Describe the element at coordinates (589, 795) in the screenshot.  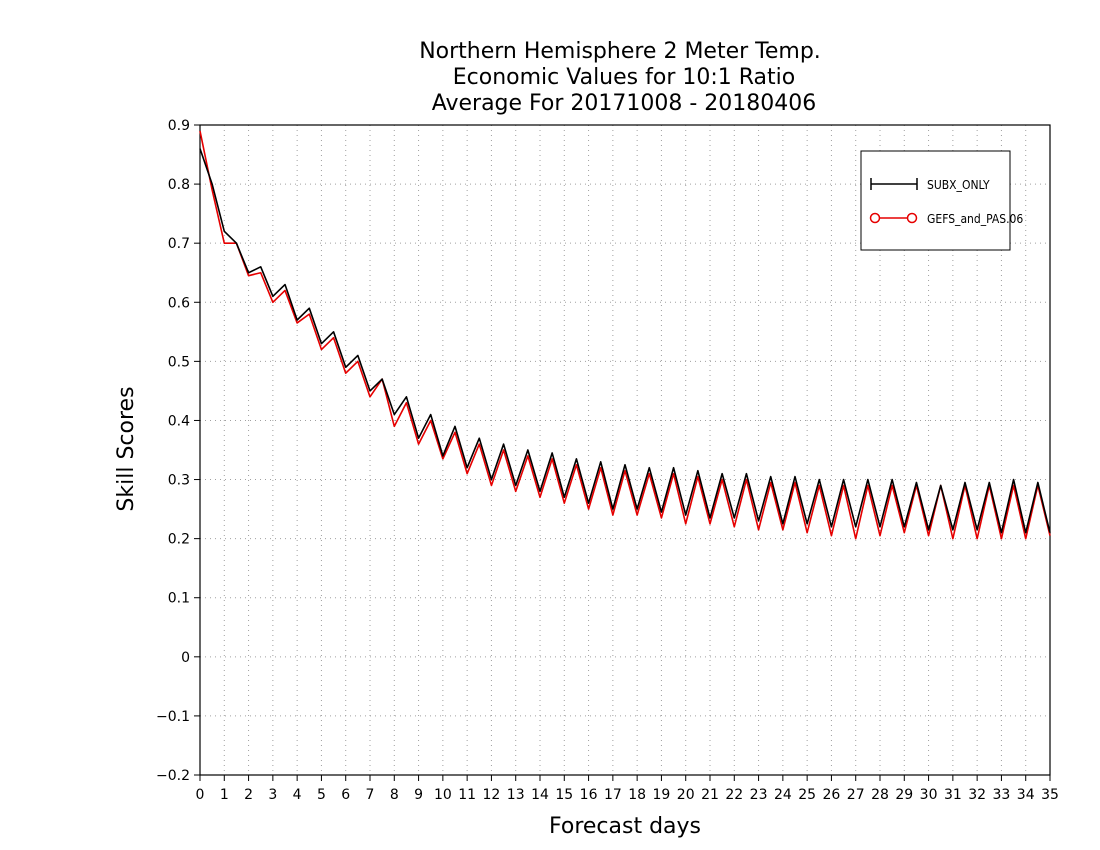
I see `x-tick-label-16: 16` at that location.